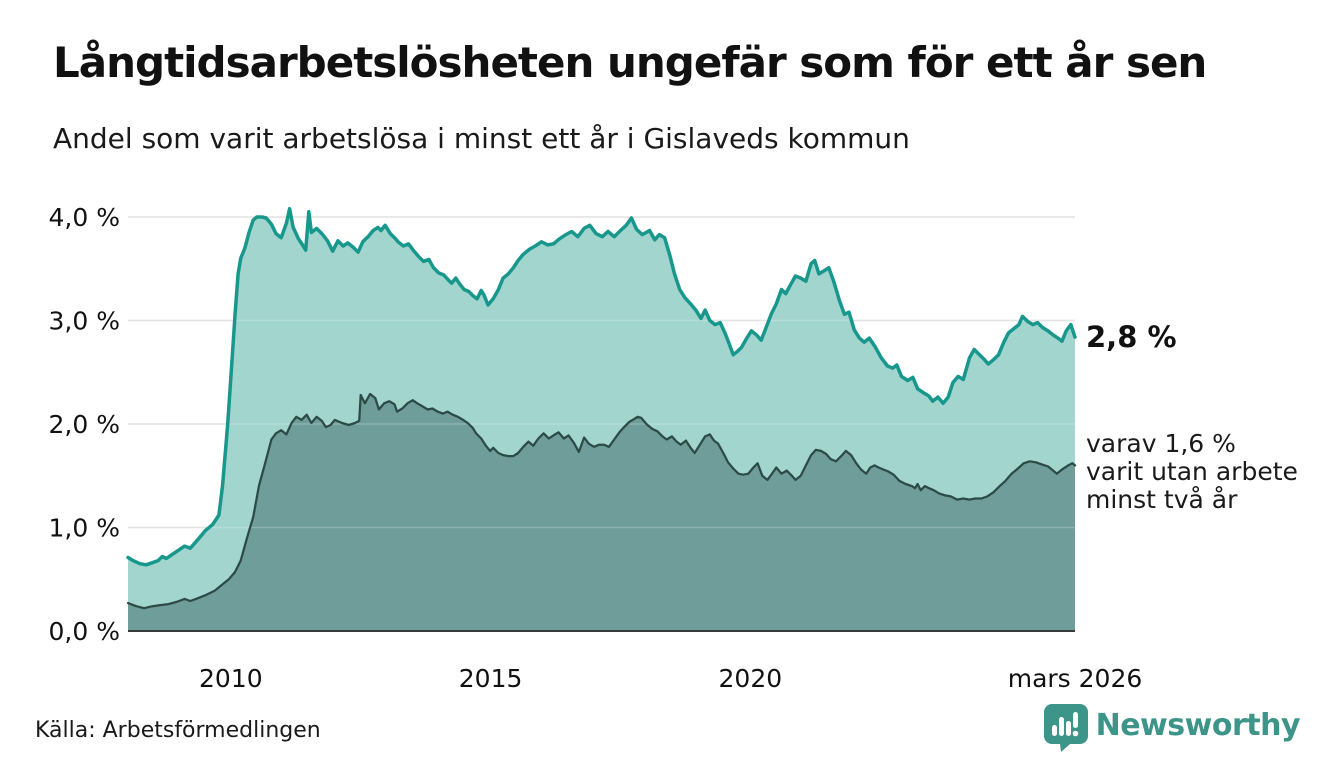 Image resolution: width=1340 pixels, height=780 pixels. What do you see at coordinates (1131, 337) in the screenshot?
I see `latest-value-label: 2,8 %` at bounding box center [1131, 337].